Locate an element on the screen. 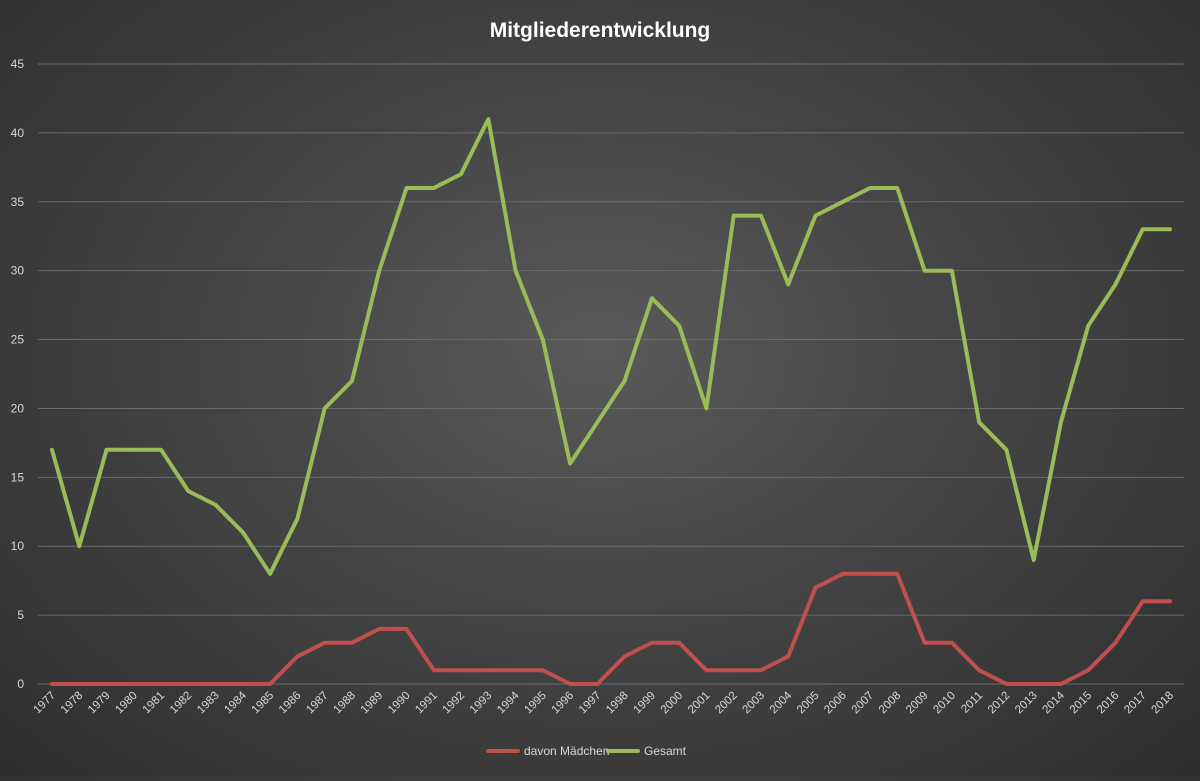 The image size is (1200, 781). y-tick-label: 45 is located at coordinates (18, 64).